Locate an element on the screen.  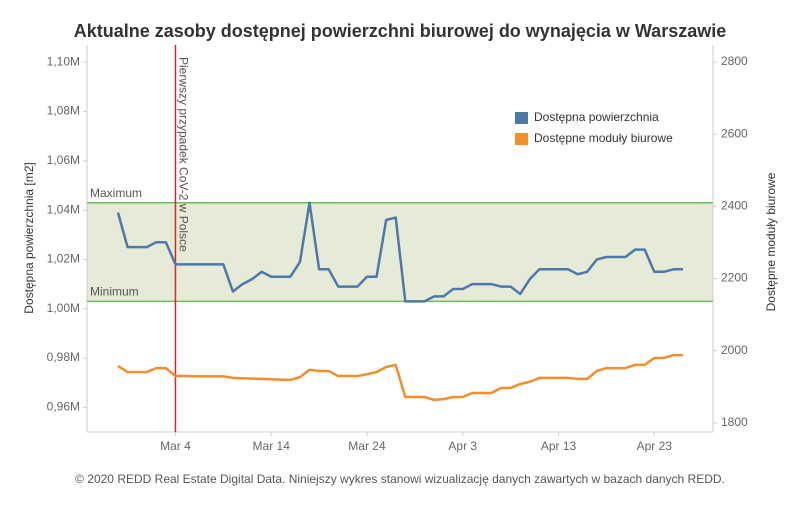
y-axis-title: Dostępna powierzchnia [m2] is located at coordinates (29, 237).